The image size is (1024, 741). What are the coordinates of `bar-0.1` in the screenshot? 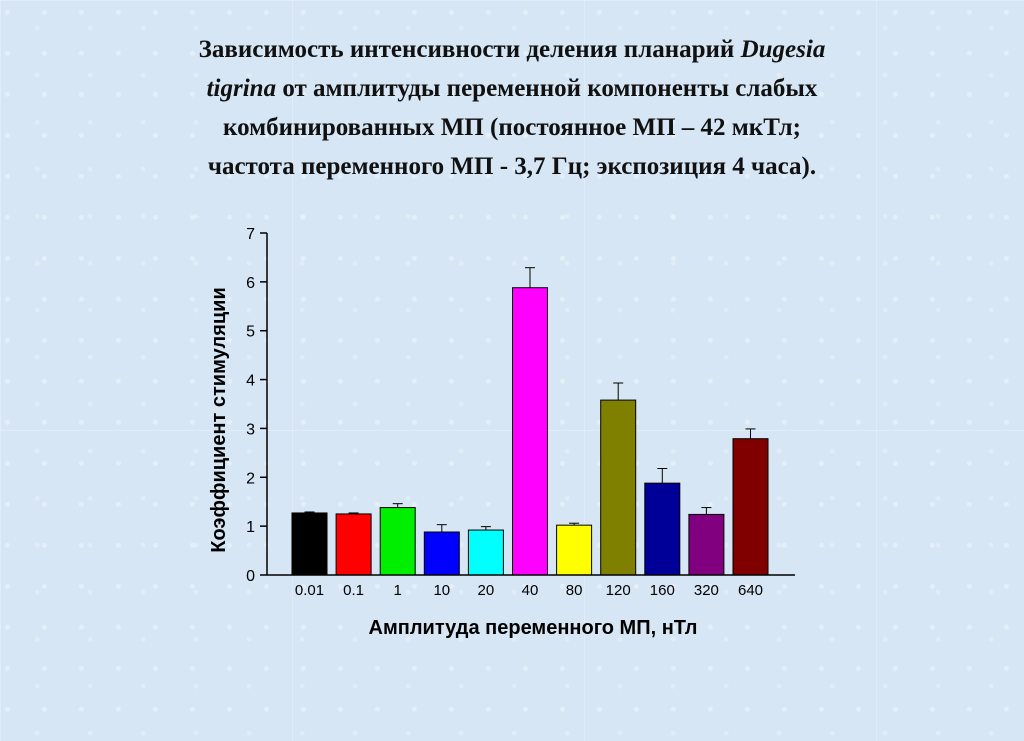 It's located at (353, 544).